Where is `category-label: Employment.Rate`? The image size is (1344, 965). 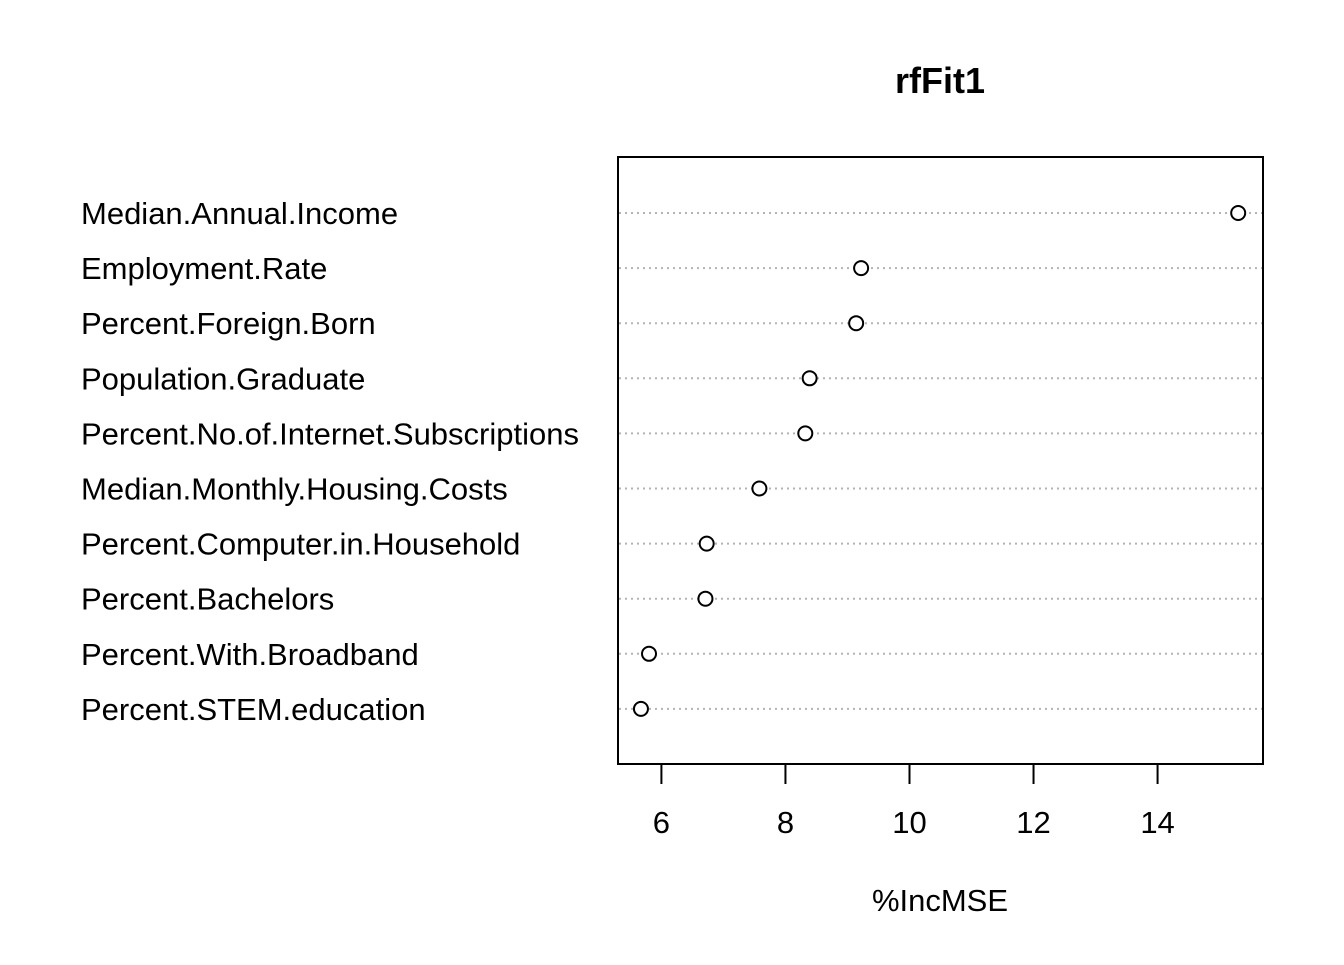
category-label: Employment.Rate is located at coordinates (204, 268).